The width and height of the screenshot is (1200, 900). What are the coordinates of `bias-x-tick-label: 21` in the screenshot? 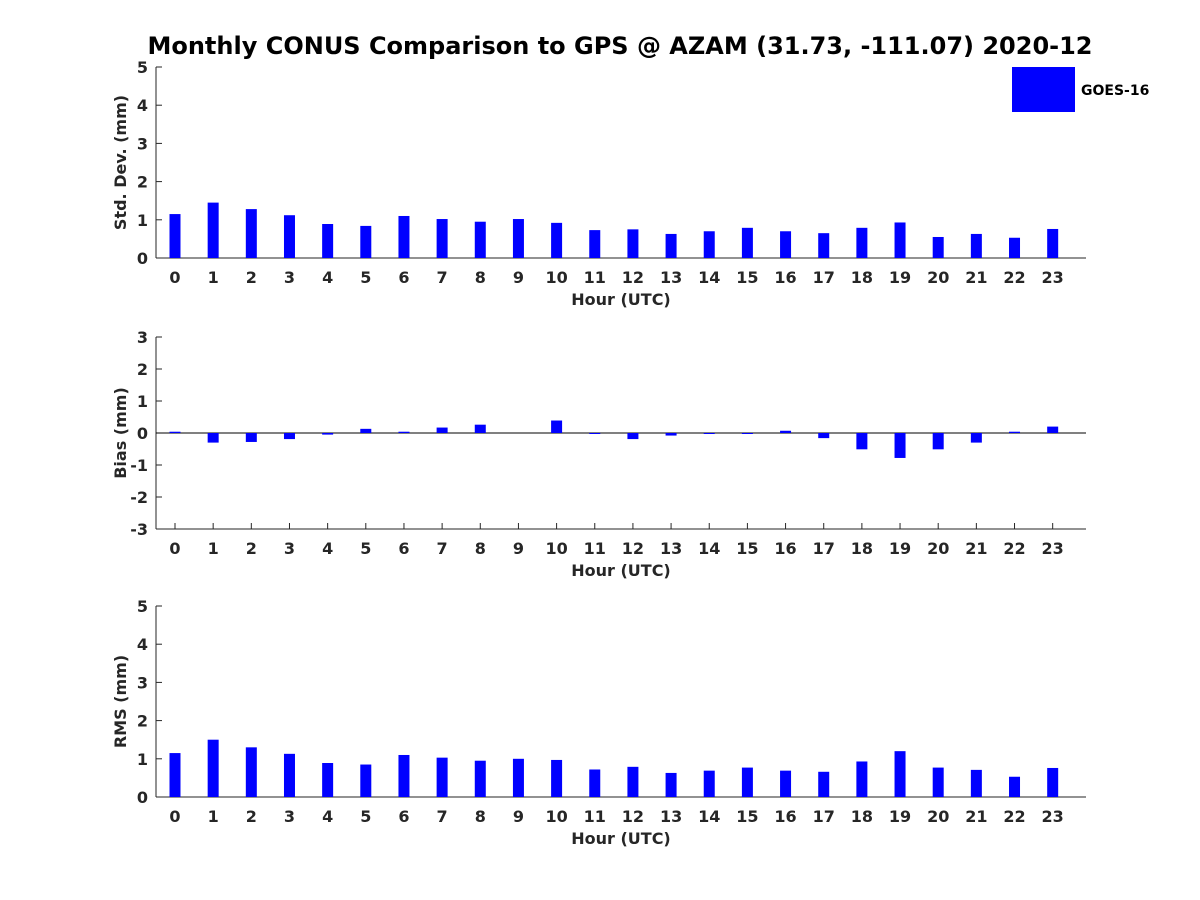 It's located at (976, 548).